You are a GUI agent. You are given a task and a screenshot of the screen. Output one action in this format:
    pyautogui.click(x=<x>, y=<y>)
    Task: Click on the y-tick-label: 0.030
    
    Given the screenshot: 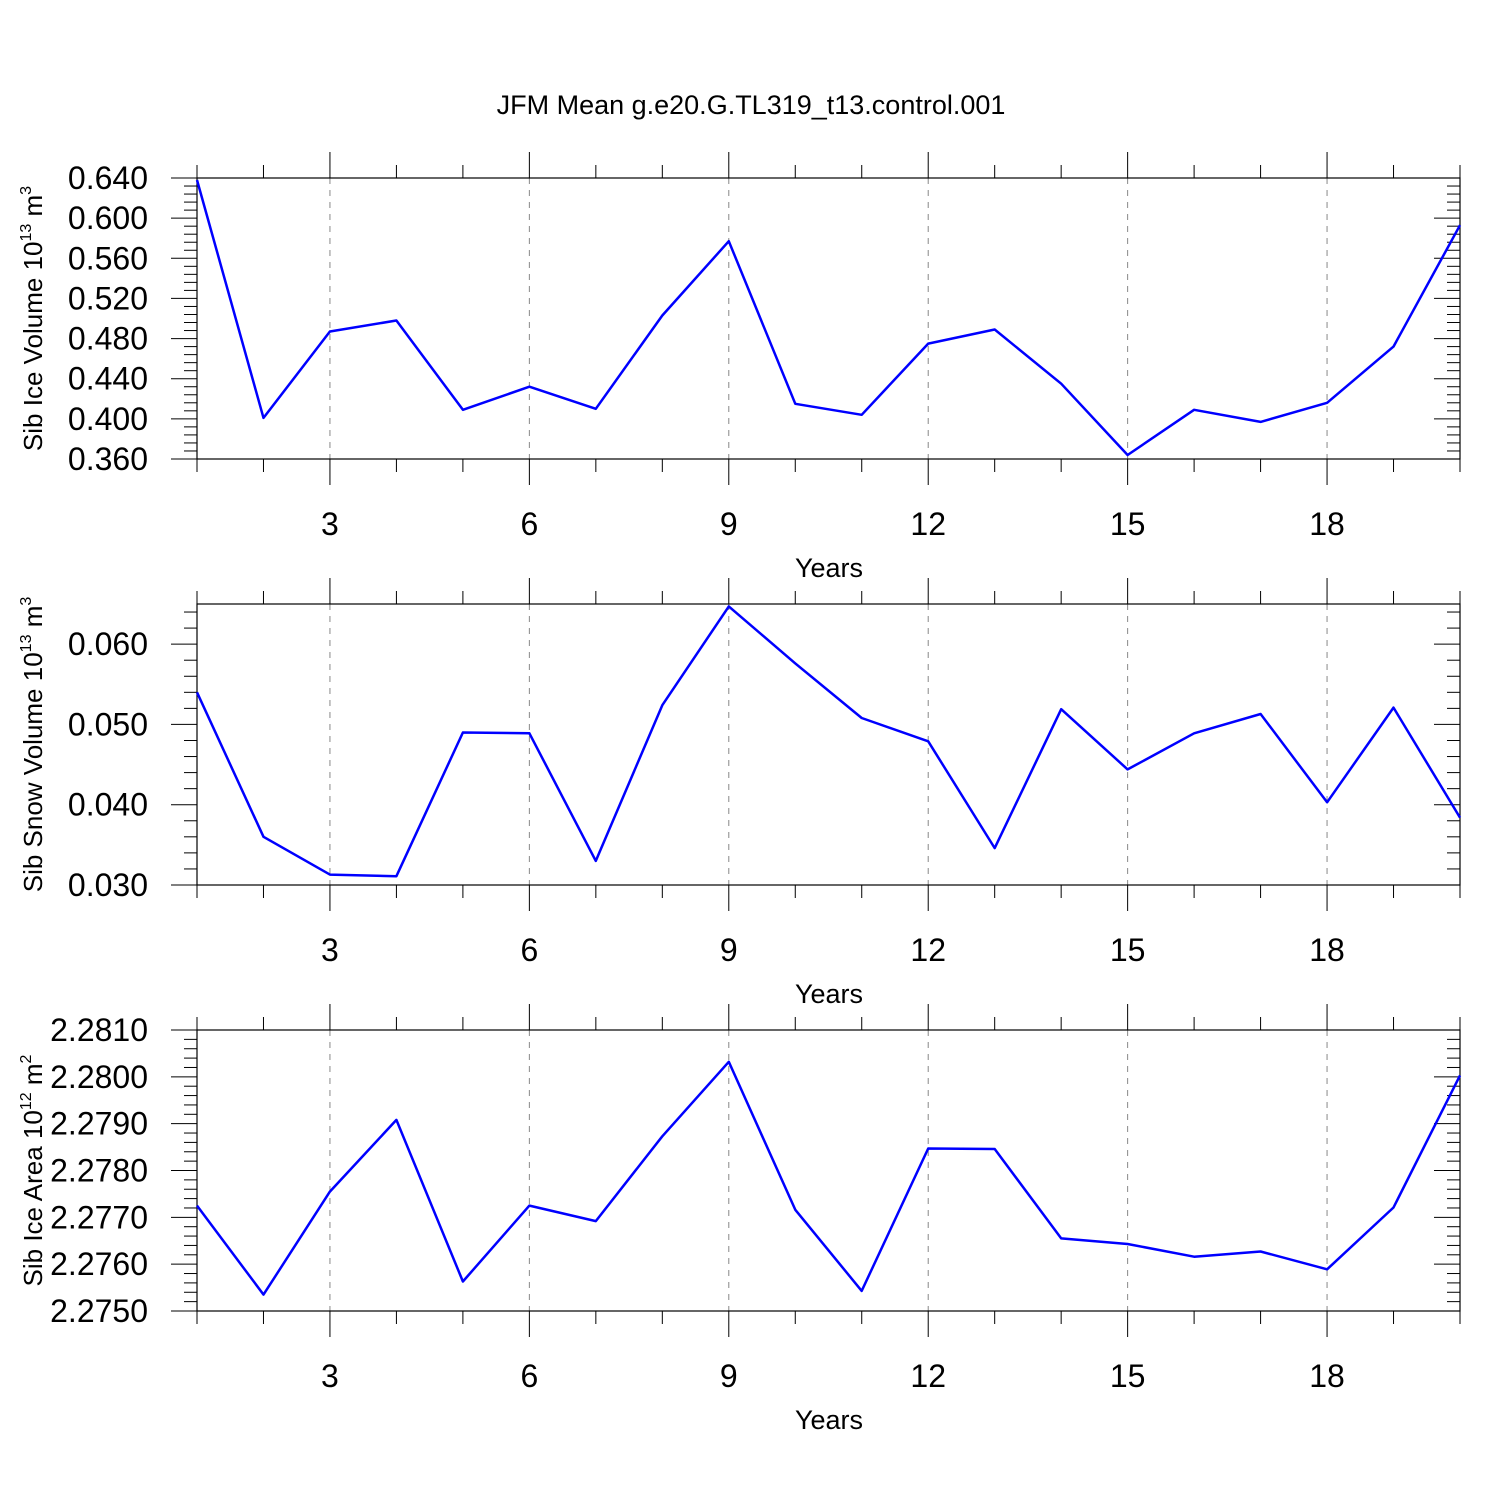 What is the action you would take?
    pyautogui.click(x=108, y=885)
    